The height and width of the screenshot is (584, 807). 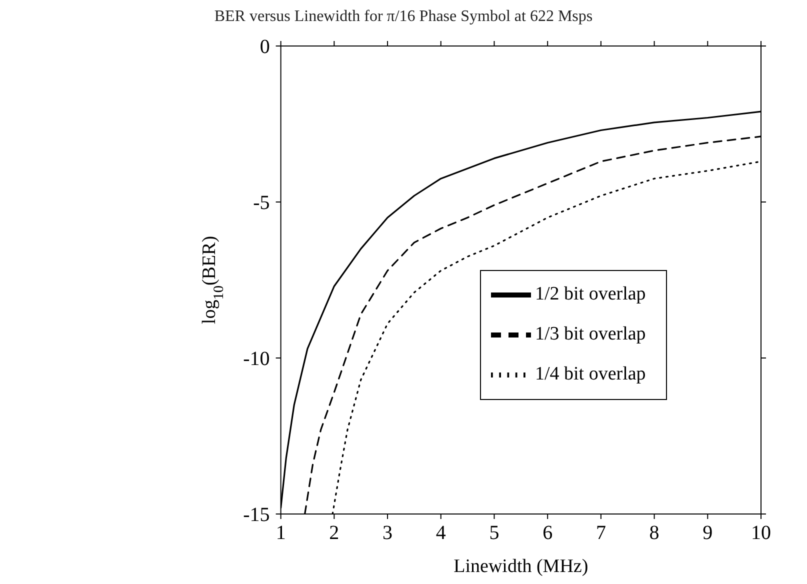 What do you see at coordinates (281, 533) in the screenshot?
I see `x-tick-label: 1` at bounding box center [281, 533].